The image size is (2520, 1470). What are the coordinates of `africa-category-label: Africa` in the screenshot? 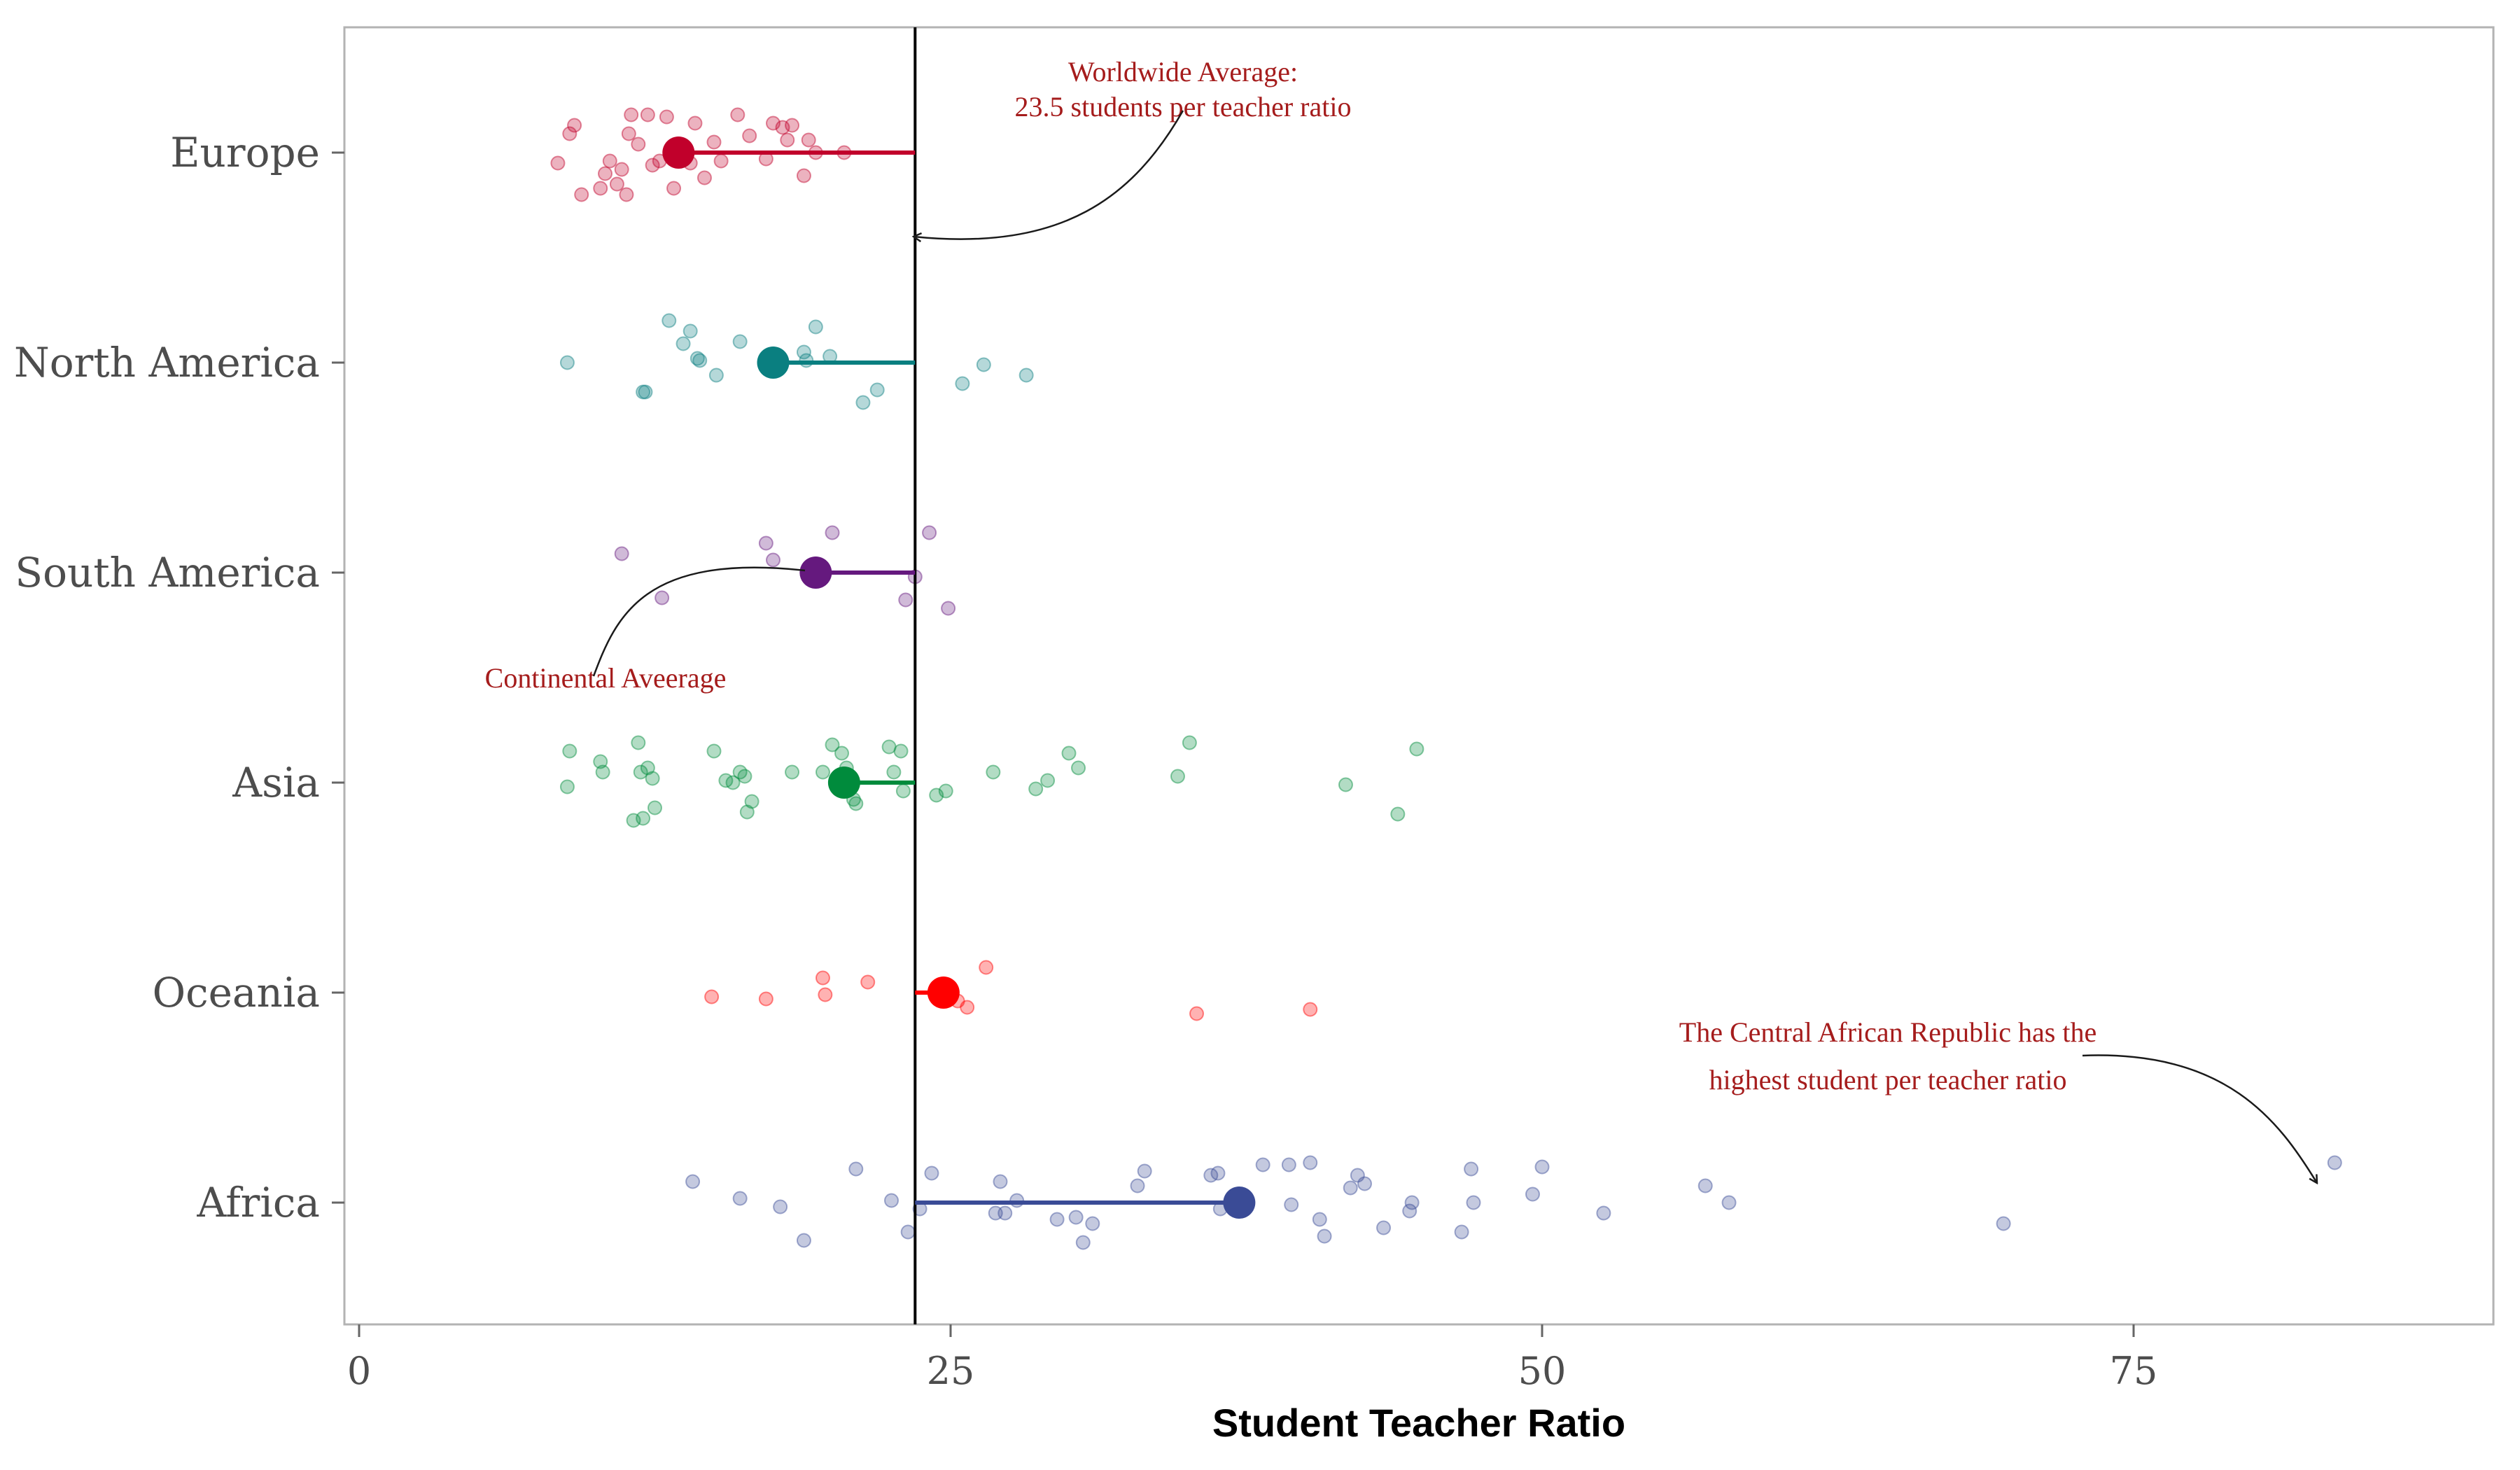 It's located at (258, 1202).